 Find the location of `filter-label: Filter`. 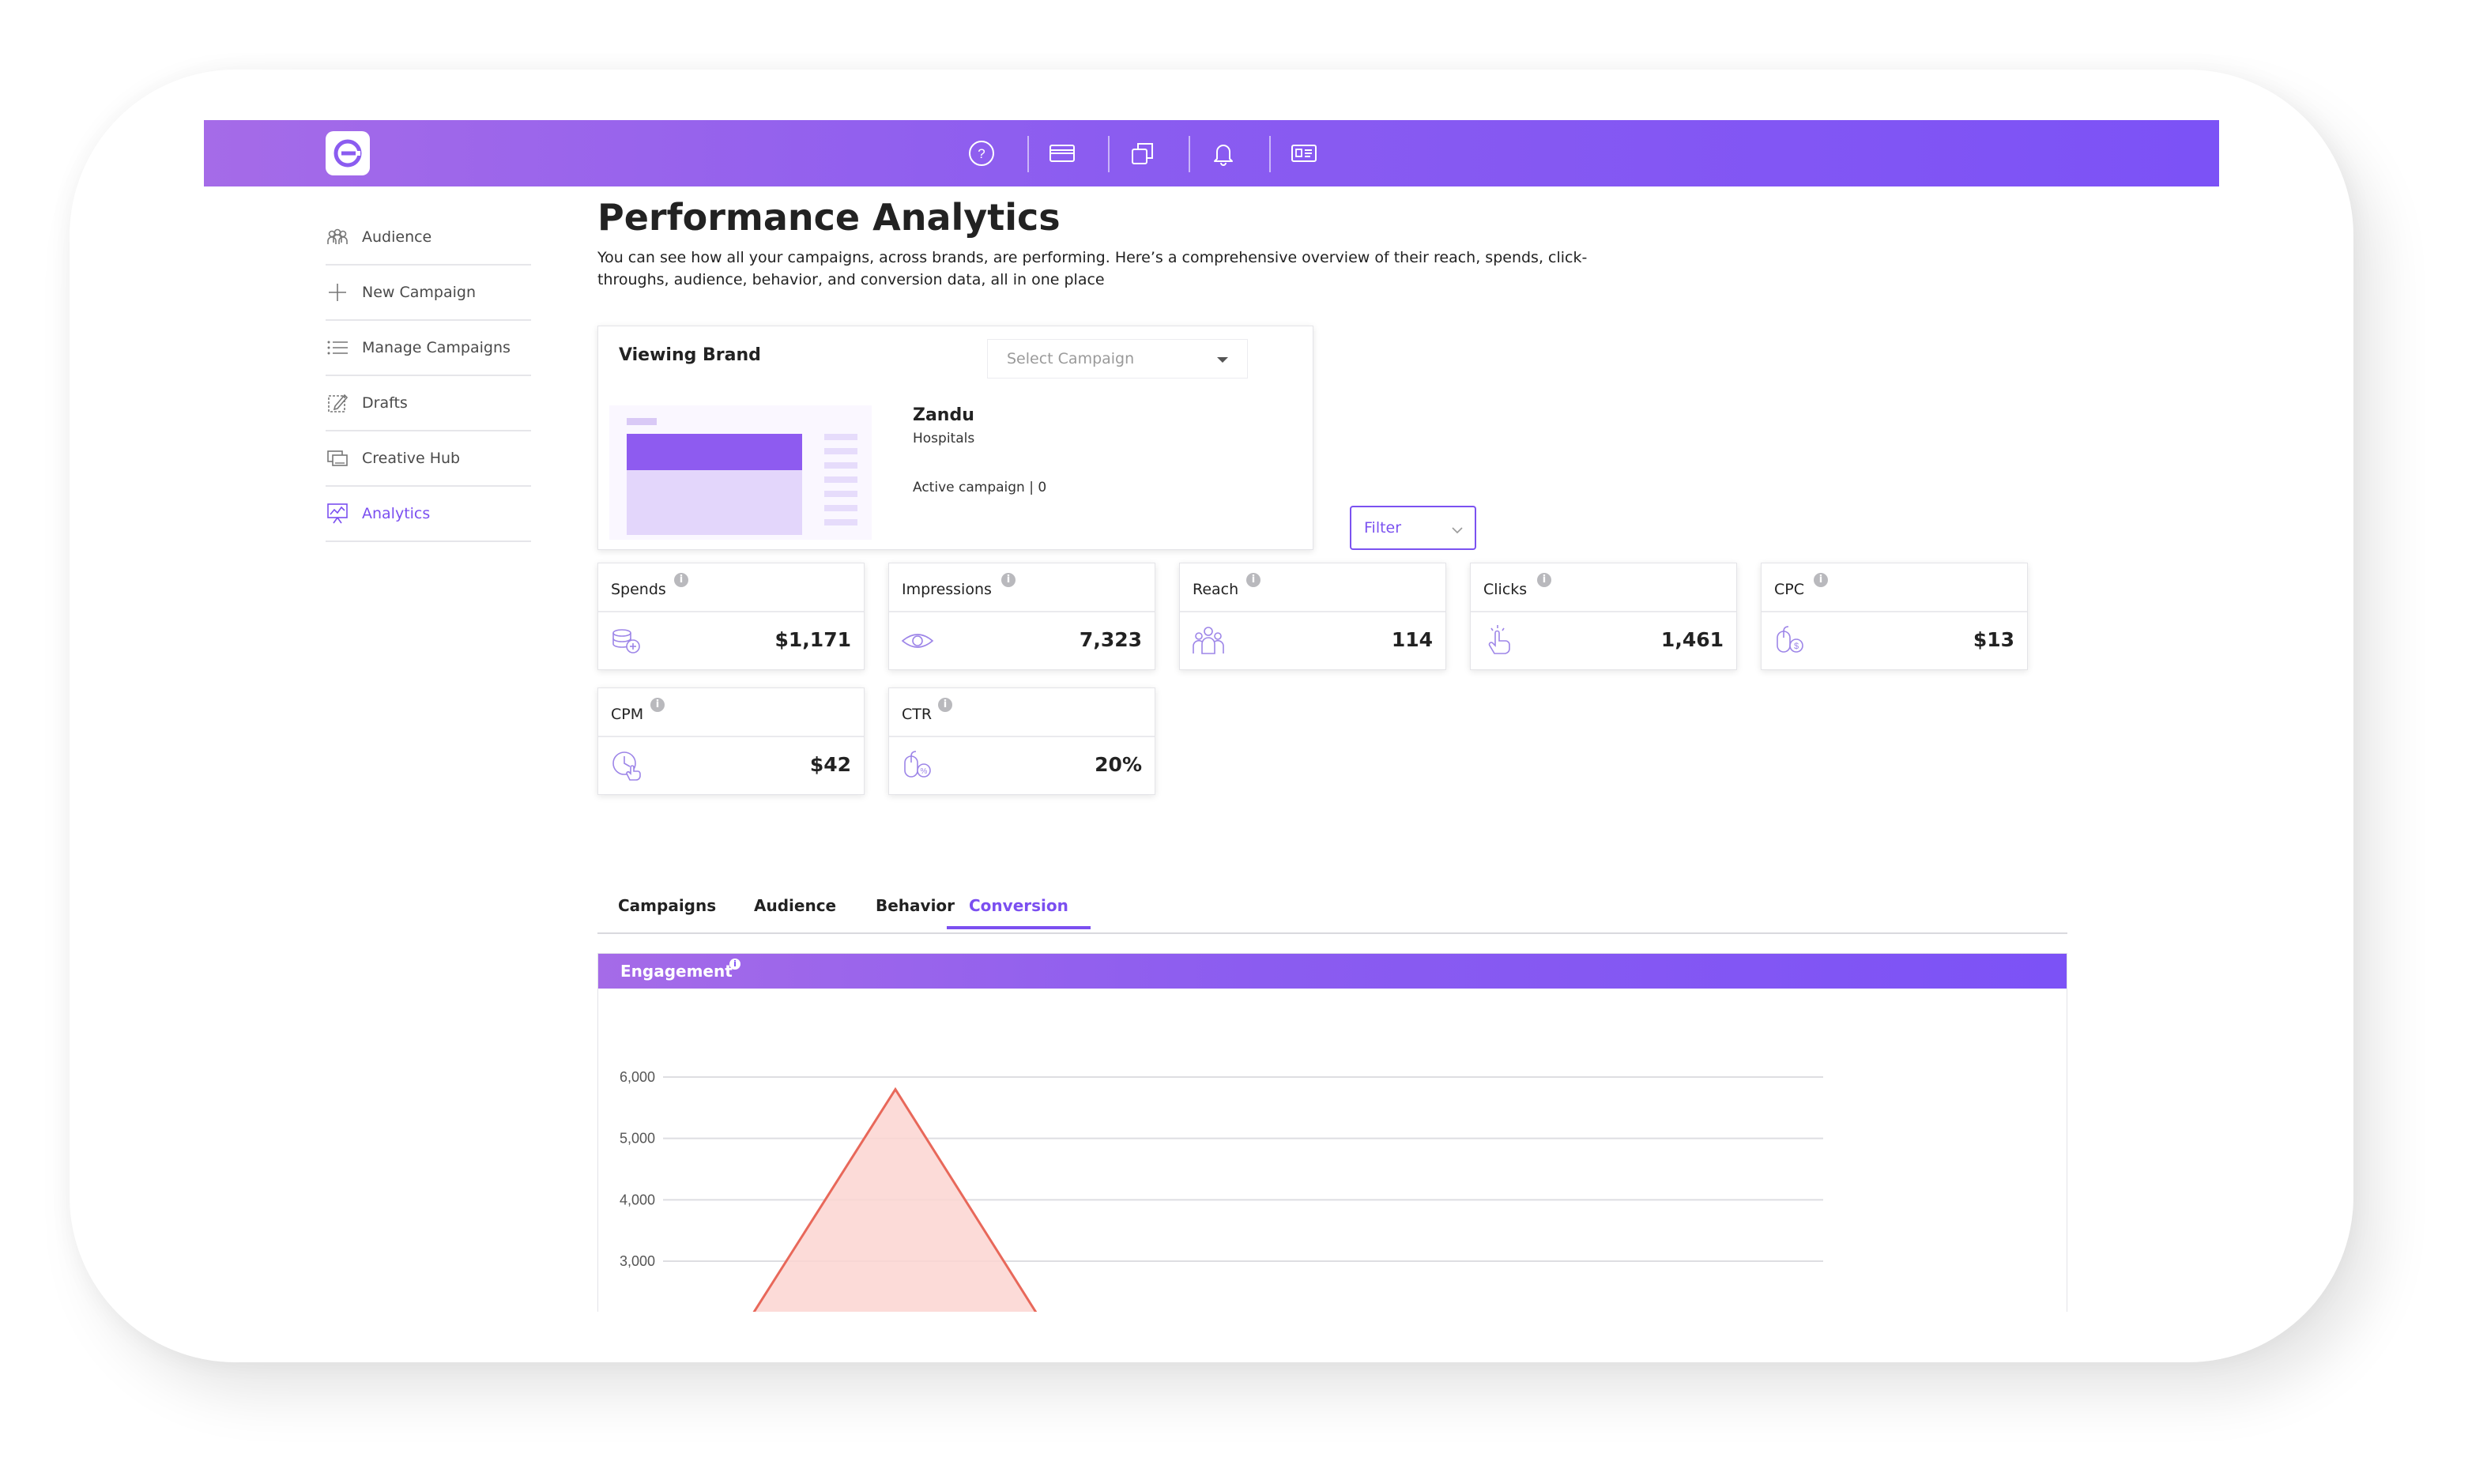

filter-label: Filter is located at coordinates (1383, 528).